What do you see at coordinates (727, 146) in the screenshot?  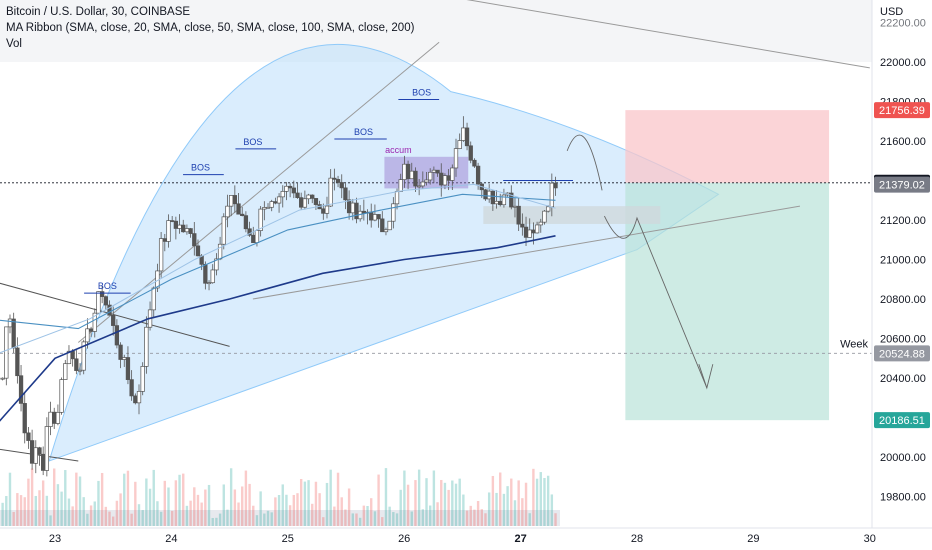 I see `stop-loss-zone` at bounding box center [727, 146].